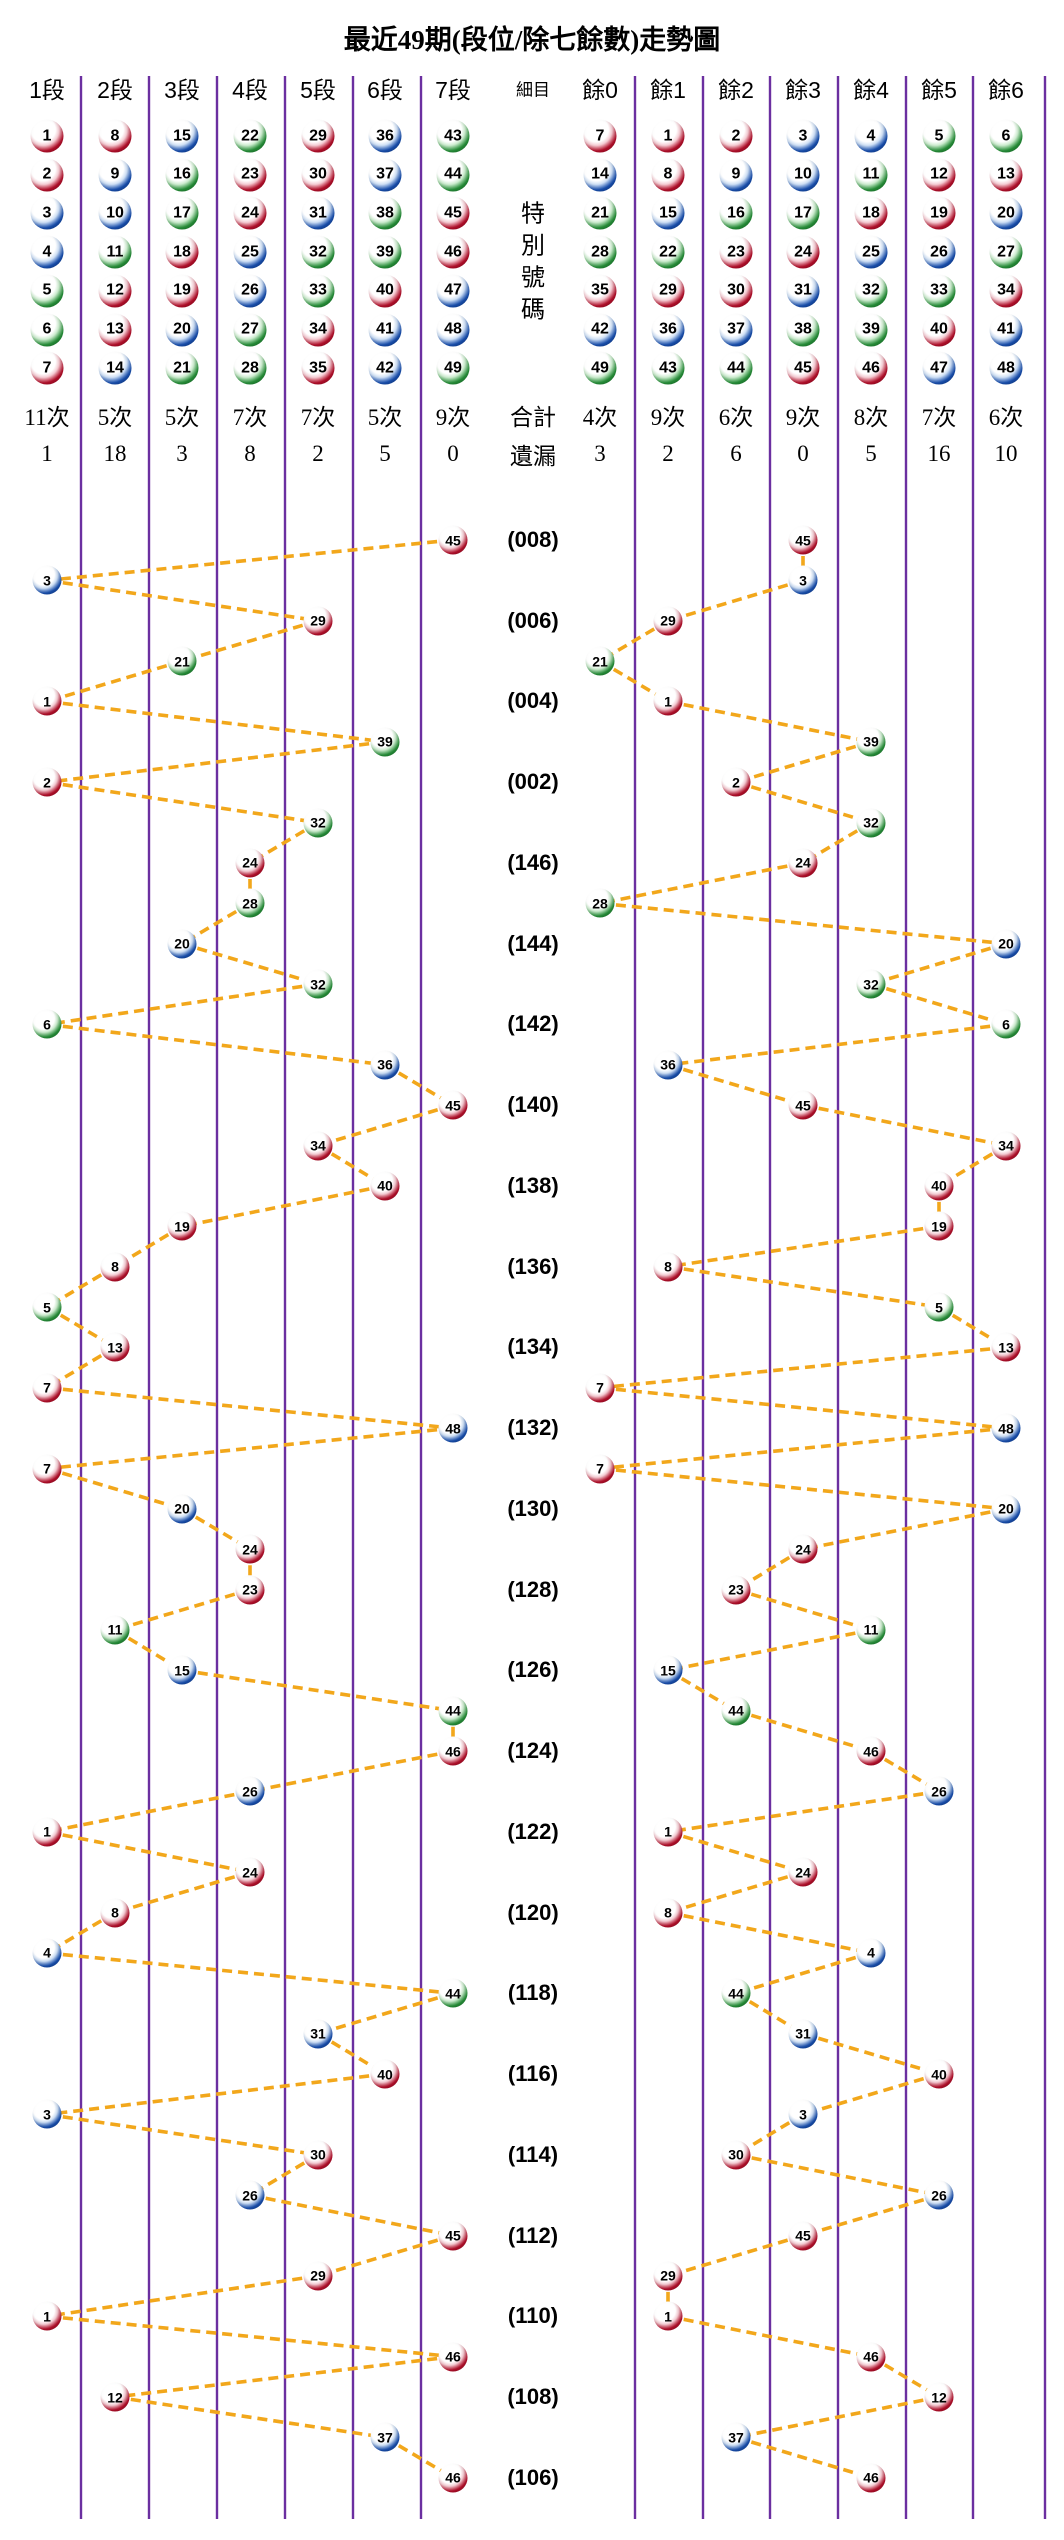 Image resolution: width=1064 pixels, height=2540 pixels. Describe the element at coordinates (533, 1993) in the screenshot. I see `period-label: (118)` at that location.